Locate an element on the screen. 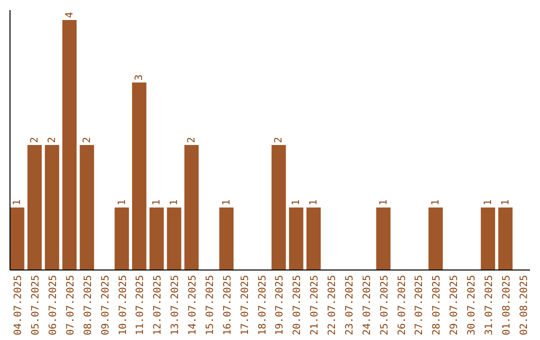  x-tick-label: 19.07.2025 is located at coordinates (280, 305).